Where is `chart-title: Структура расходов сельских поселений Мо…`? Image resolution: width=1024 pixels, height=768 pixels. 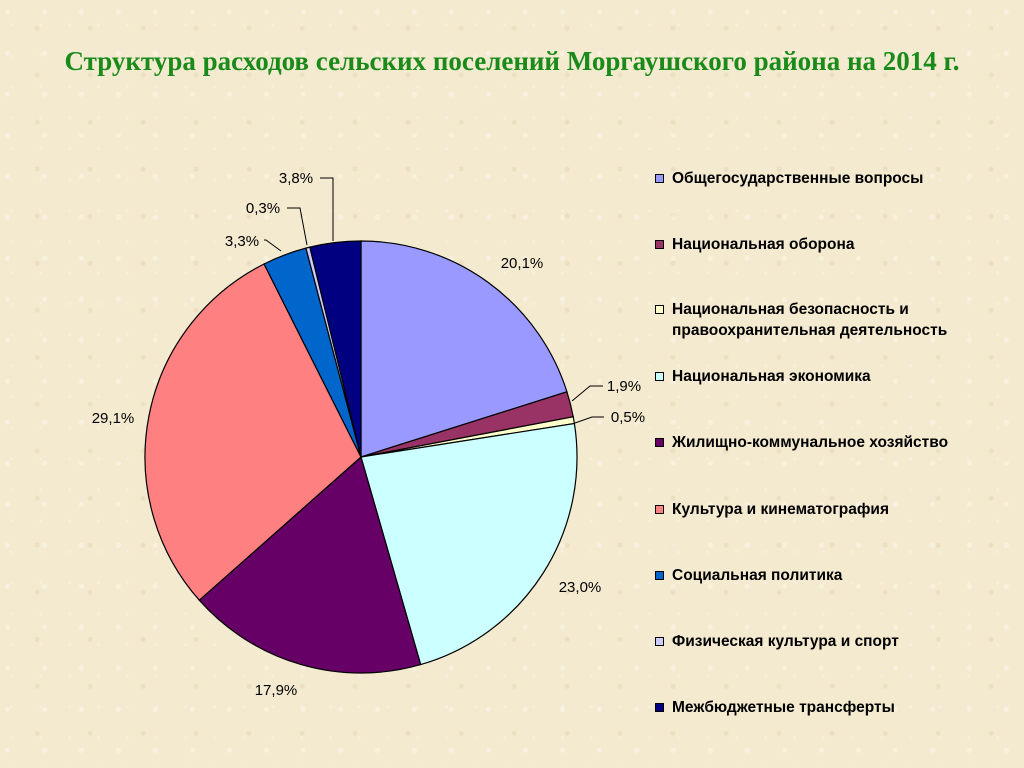
chart-title: Структура расходов сельских поселений Мо… is located at coordinates (512, 61).